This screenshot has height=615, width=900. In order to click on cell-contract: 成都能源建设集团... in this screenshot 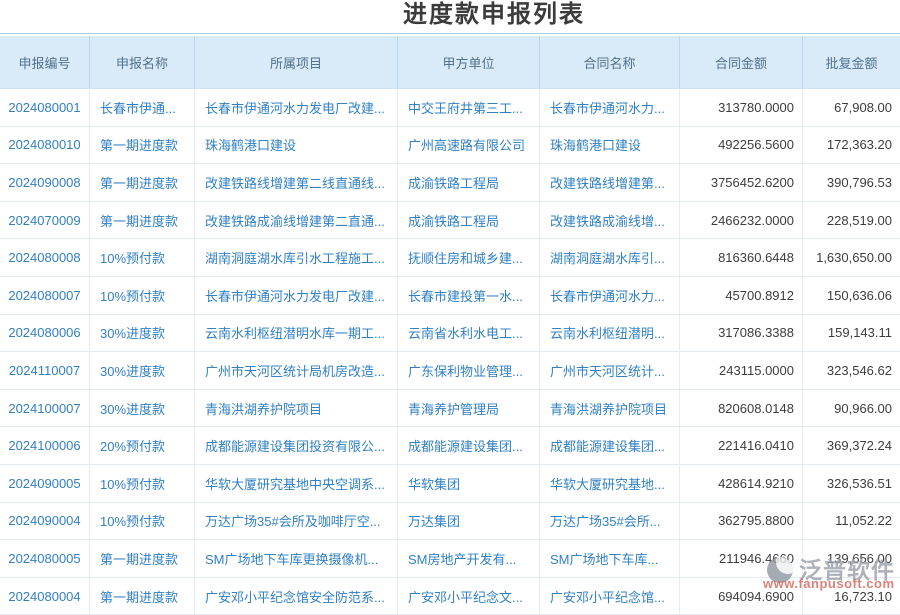, I will do `click(610, 445)`.